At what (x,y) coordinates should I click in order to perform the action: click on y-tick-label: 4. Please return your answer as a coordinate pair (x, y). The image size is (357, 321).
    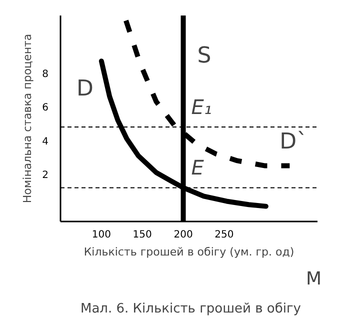
    Looking at the image, I should click on (45, 142).